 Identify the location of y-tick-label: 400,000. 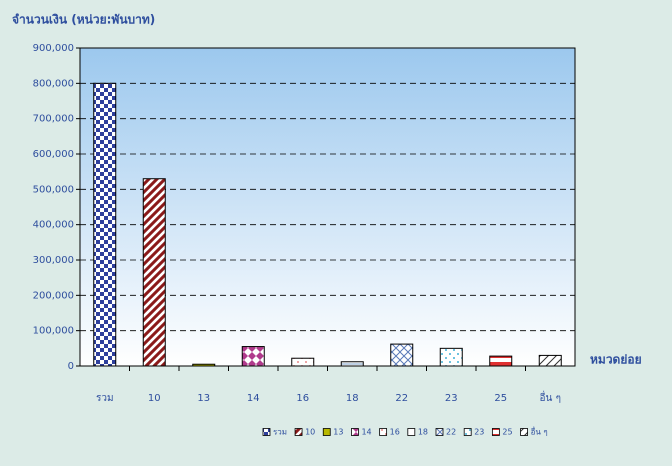
(53, 225).